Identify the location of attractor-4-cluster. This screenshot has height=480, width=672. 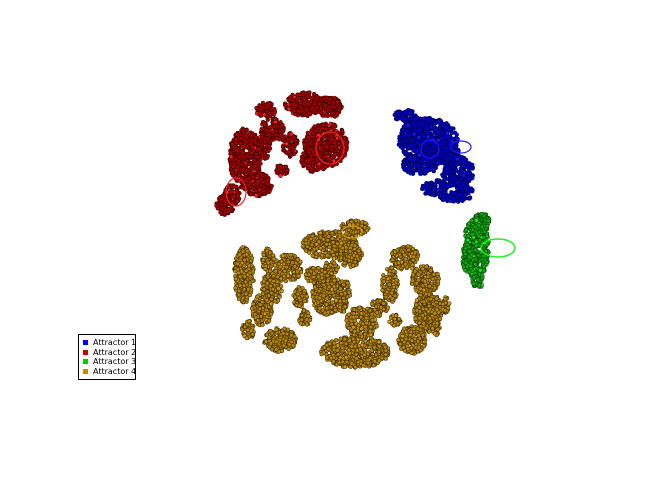
(342, 294).